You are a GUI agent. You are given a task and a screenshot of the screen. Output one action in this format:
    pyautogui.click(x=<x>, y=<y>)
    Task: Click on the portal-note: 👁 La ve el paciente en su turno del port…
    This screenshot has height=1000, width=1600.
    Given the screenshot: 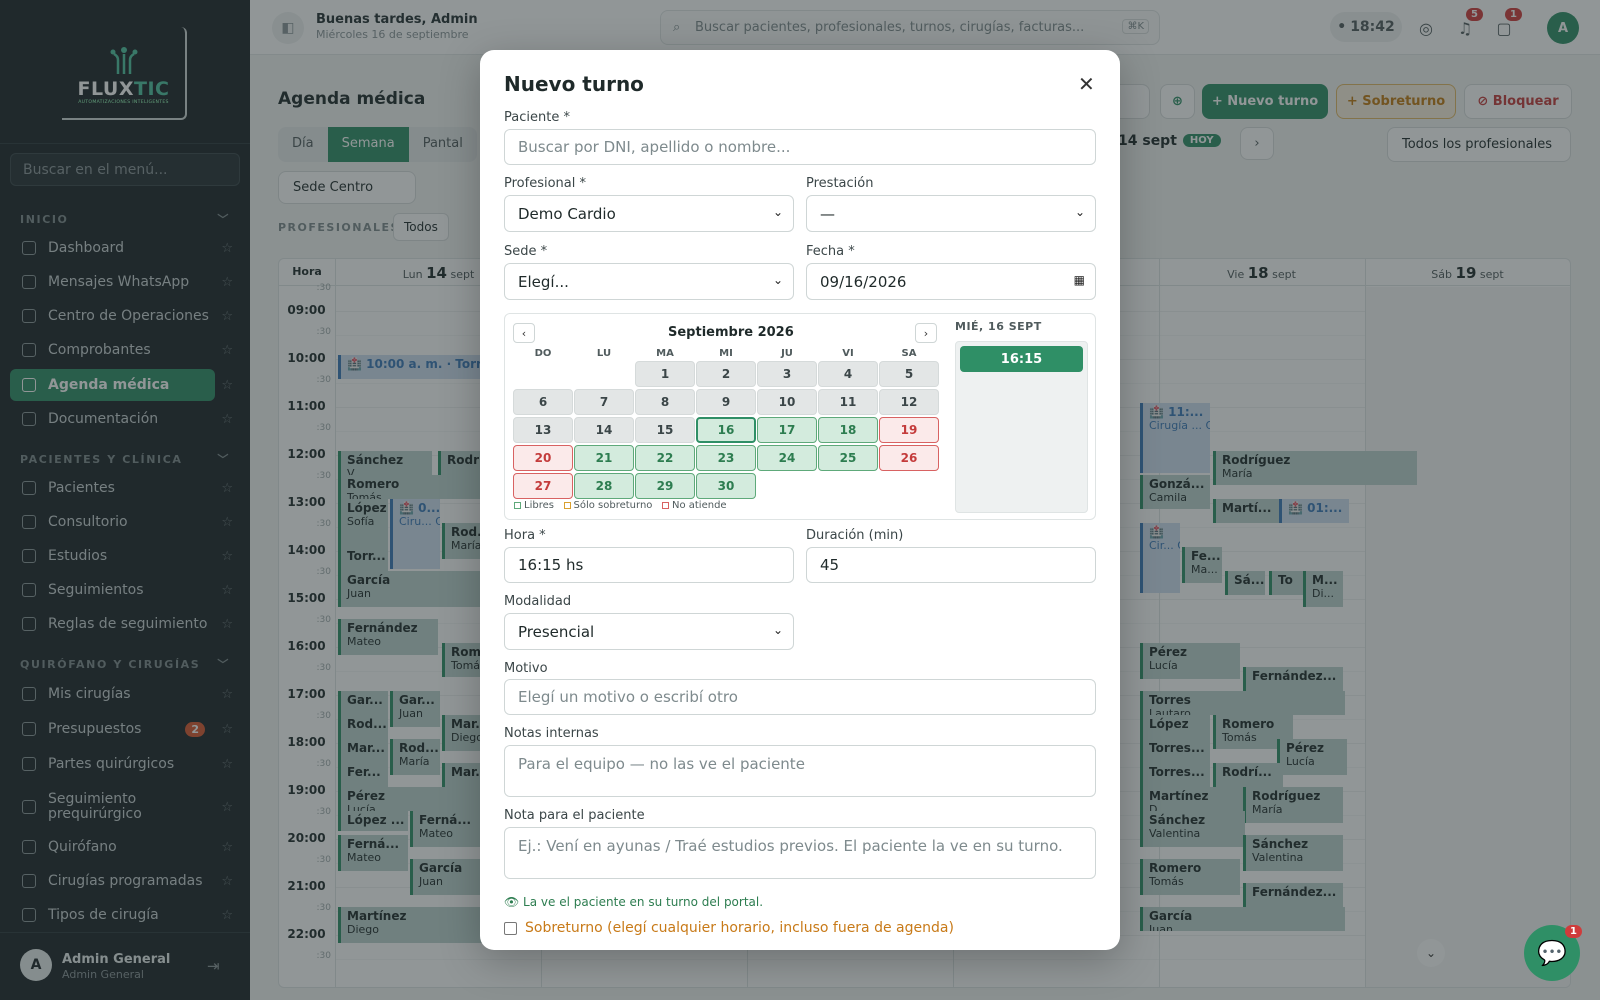 What is the action you would take?
    pyautogui.click(x=634, y=902)
    